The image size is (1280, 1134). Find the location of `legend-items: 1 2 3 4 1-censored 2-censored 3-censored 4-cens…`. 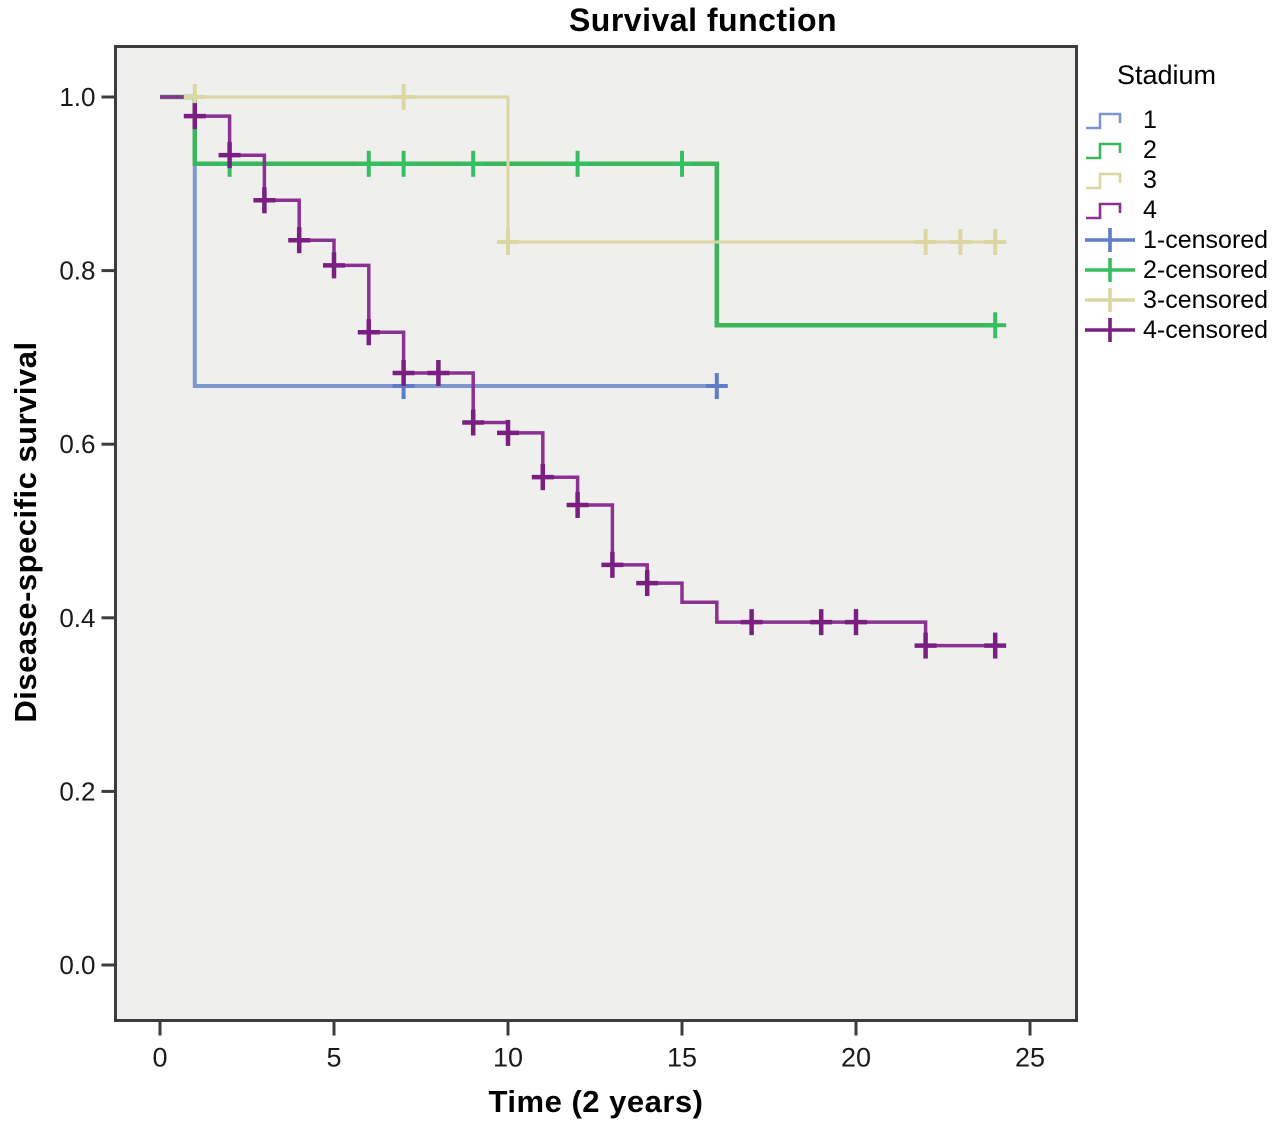

legend-items: 1 2 3 4 1-censored 2-censored 3-censored 4-cens… is located at coordinates (1176, 225).